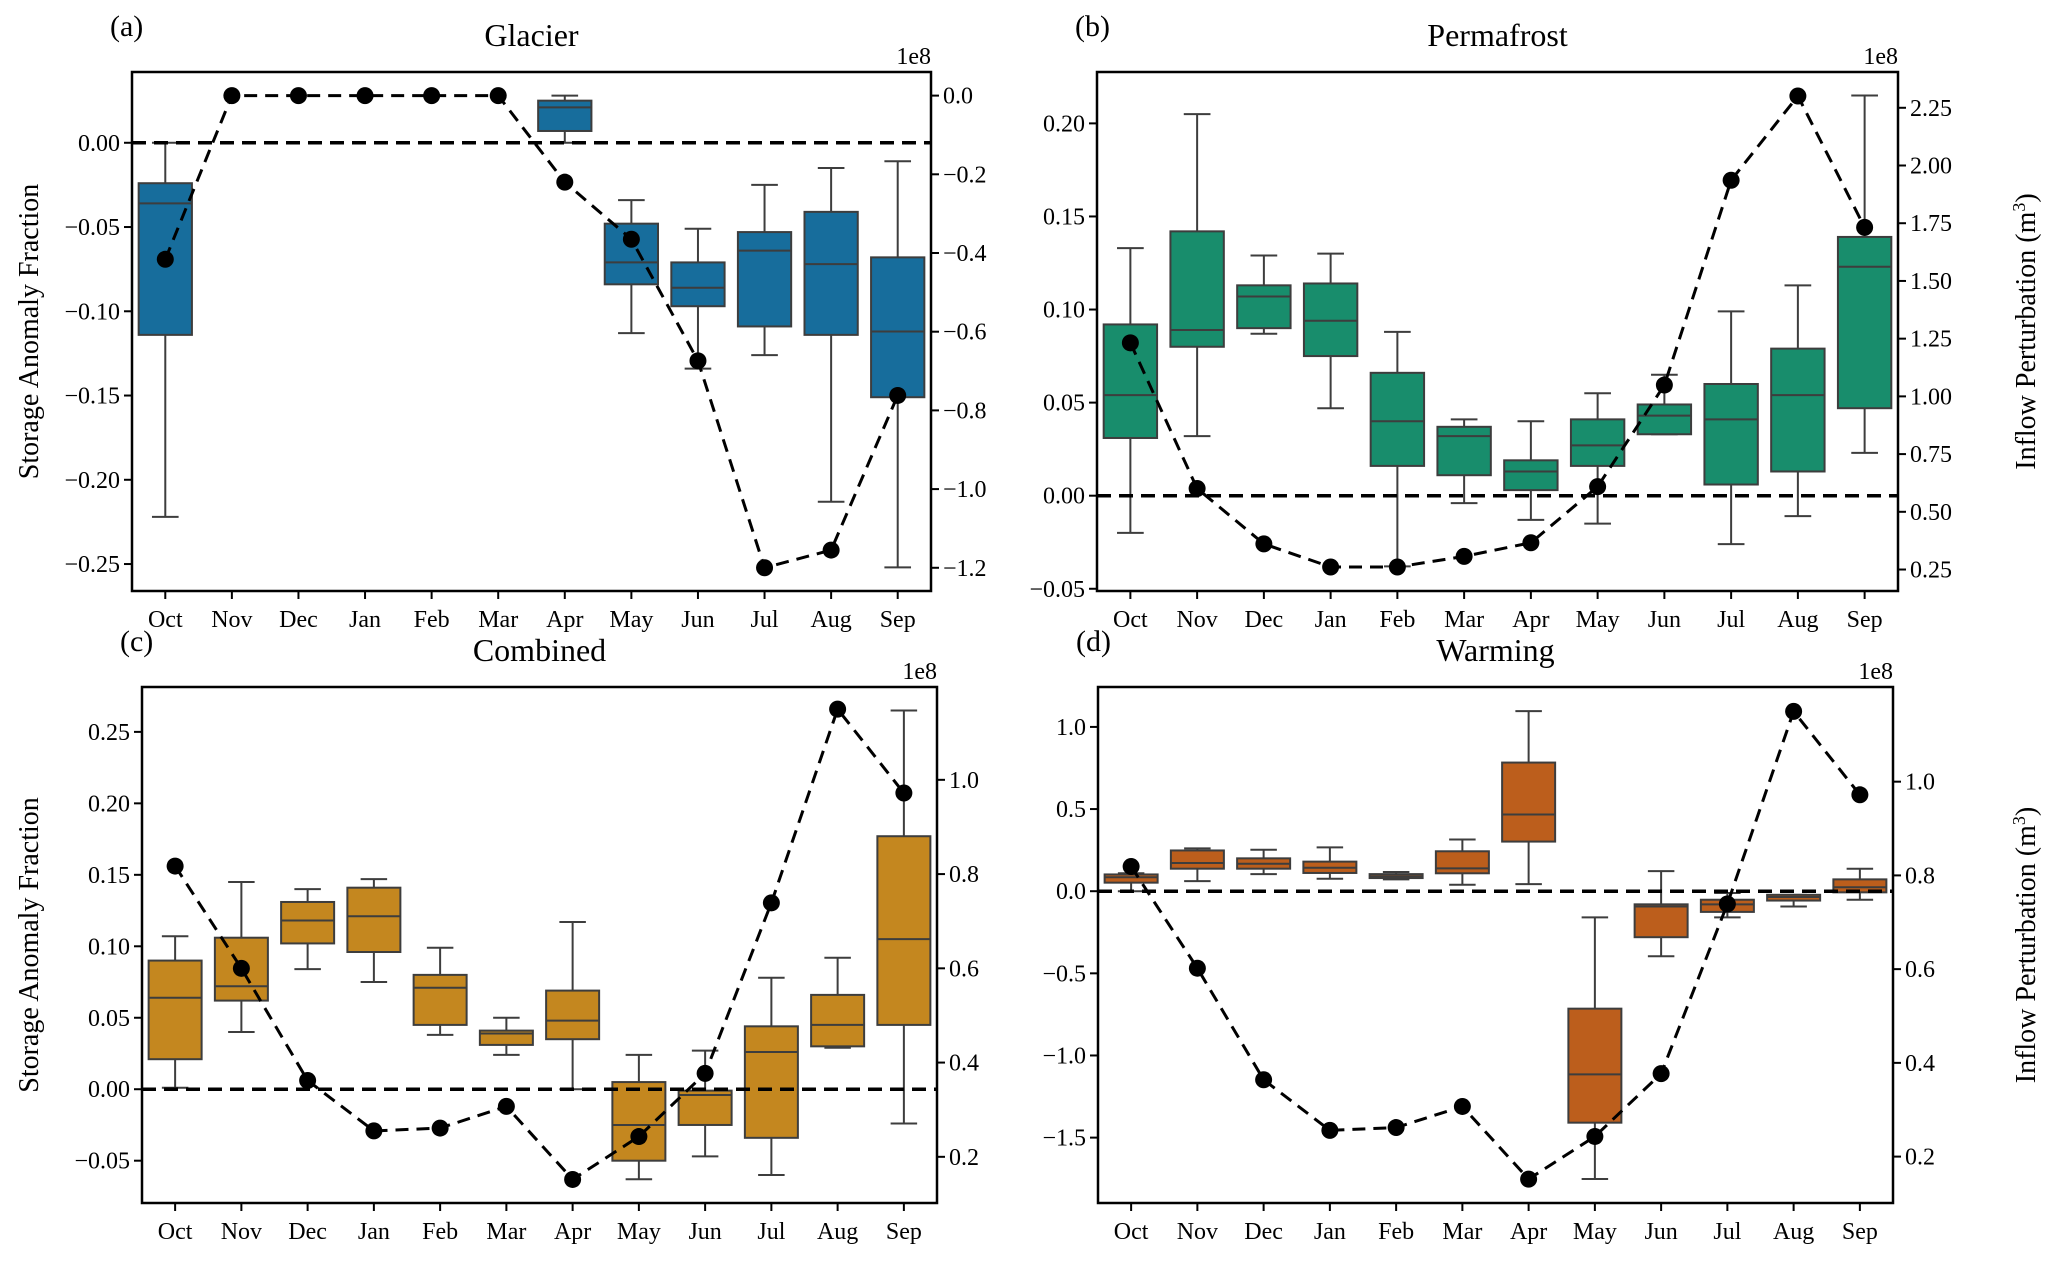  Describe the element at coordinates (958, 97) in the screenshot. I see `right-y-tick-label: 0.0` at that location.